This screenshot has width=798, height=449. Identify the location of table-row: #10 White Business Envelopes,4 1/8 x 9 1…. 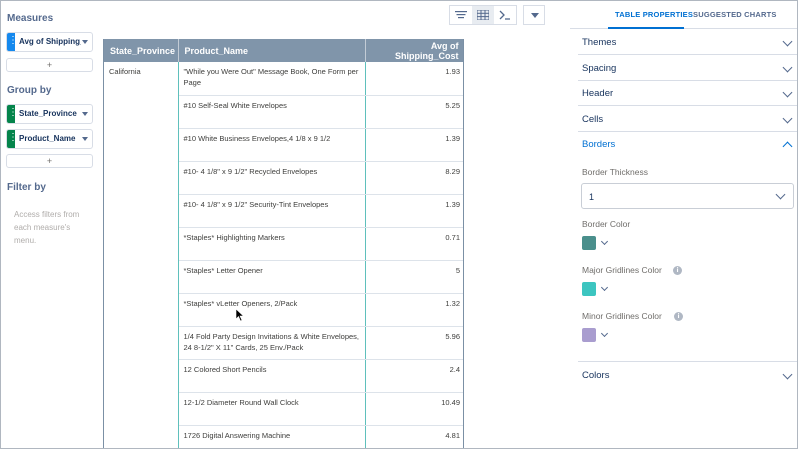
(283, 145).